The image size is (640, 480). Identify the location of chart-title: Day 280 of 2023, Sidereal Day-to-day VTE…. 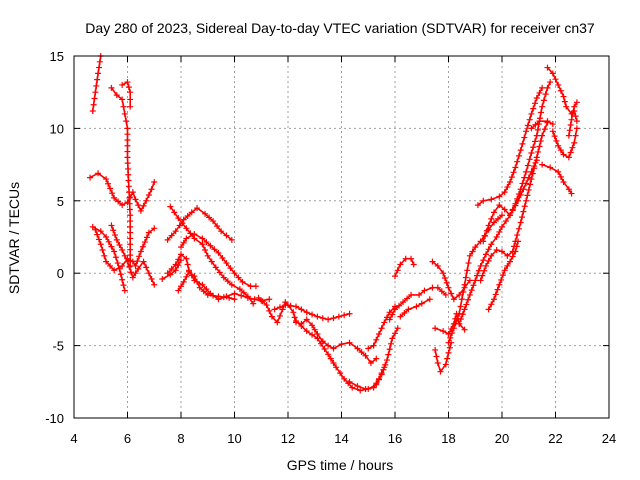
(340, 28).